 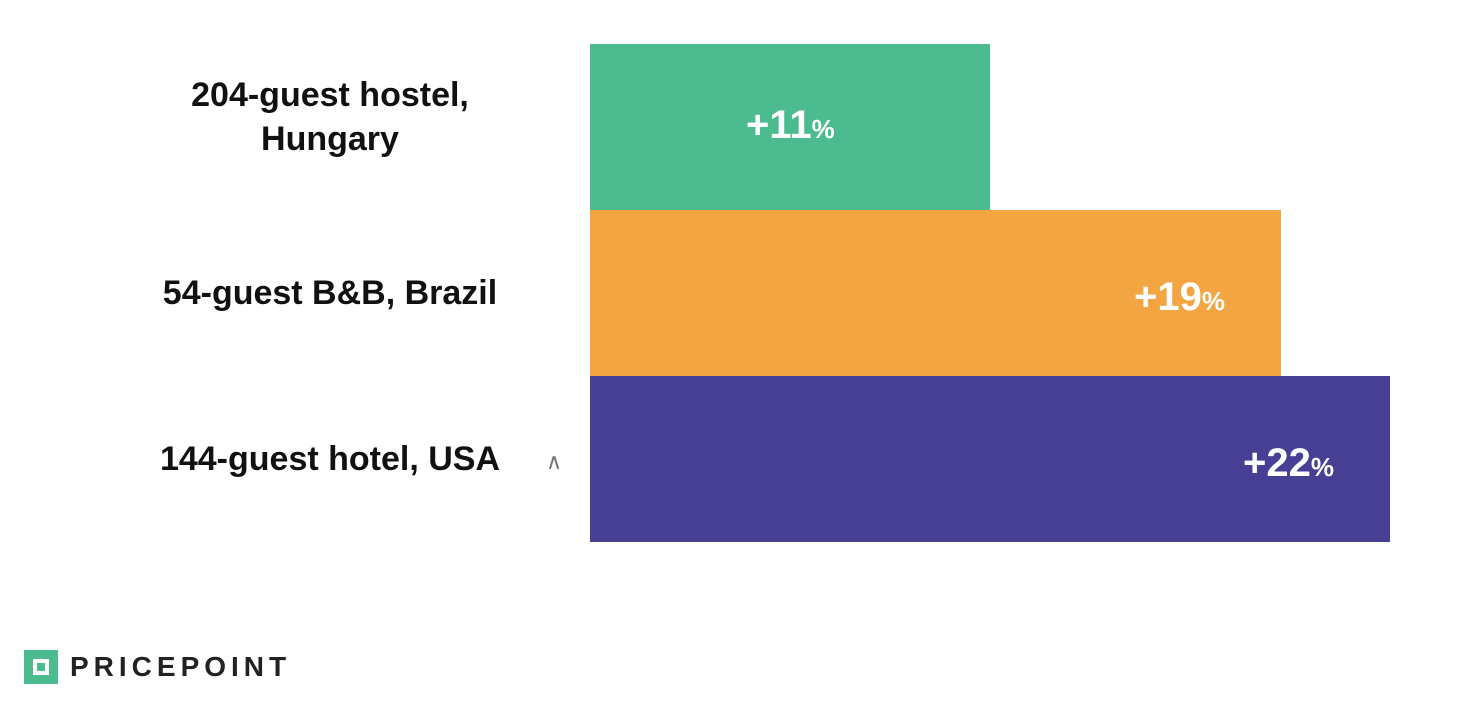 What do you see at coordinates (1168, 297) in the screenshot?
I see `bar-value-number: +19` at bounding box center [1168, 297].